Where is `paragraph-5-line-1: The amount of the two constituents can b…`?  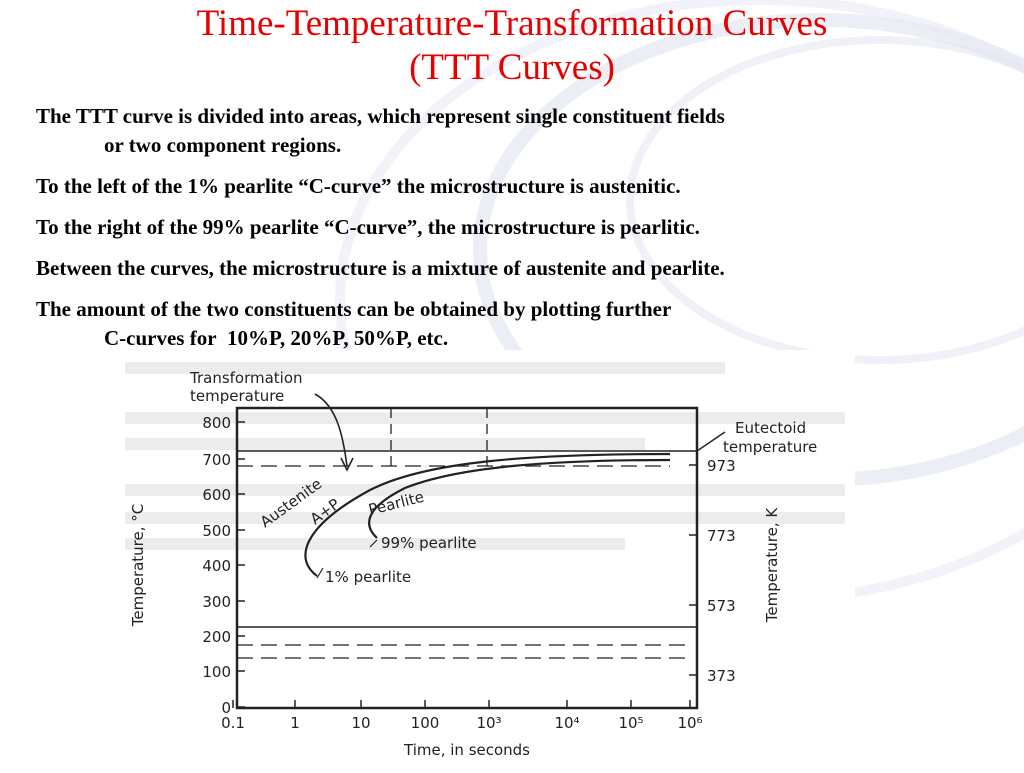
paragraph-5-line-1: The amount of the two constituents can b… is located at coordinates (354, 309).